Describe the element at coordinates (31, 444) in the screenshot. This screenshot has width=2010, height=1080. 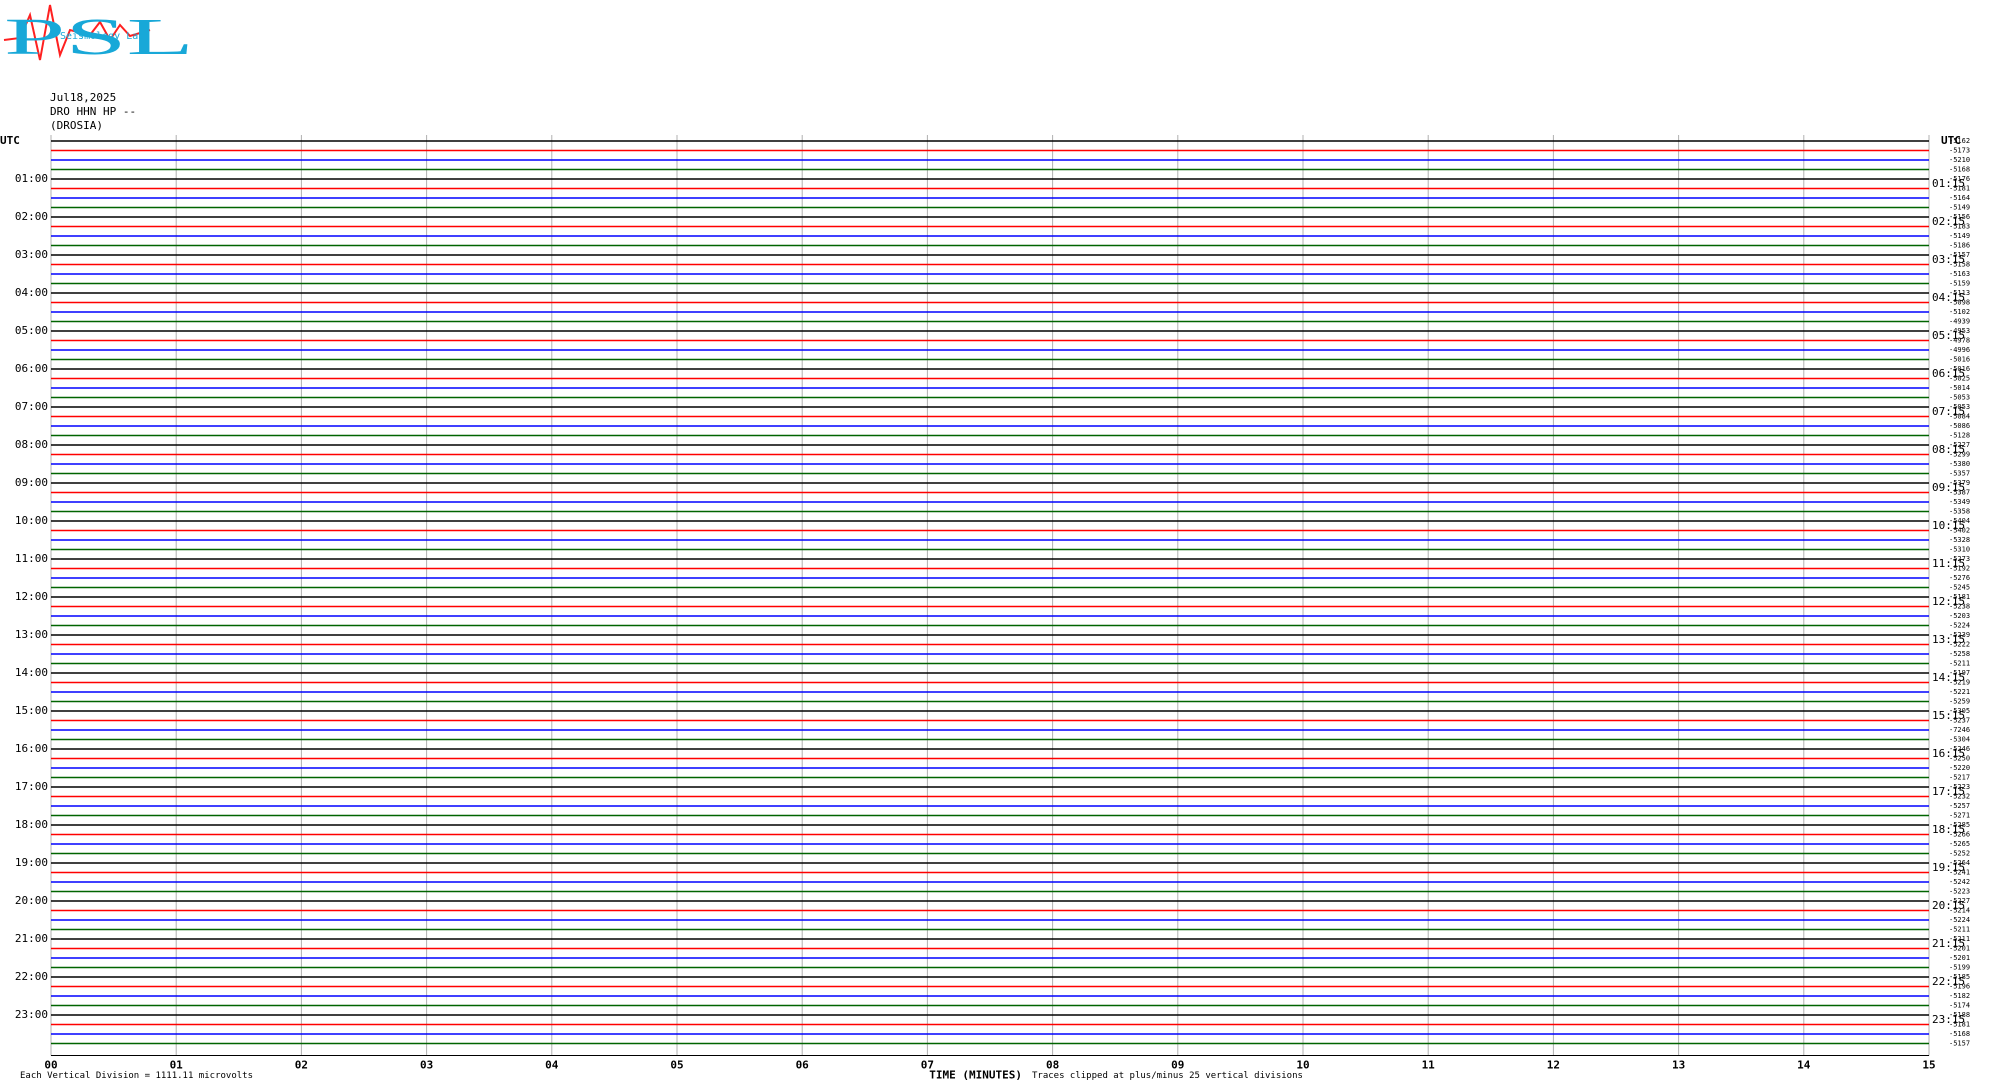
I see `hour-label: 08:00` at that location.